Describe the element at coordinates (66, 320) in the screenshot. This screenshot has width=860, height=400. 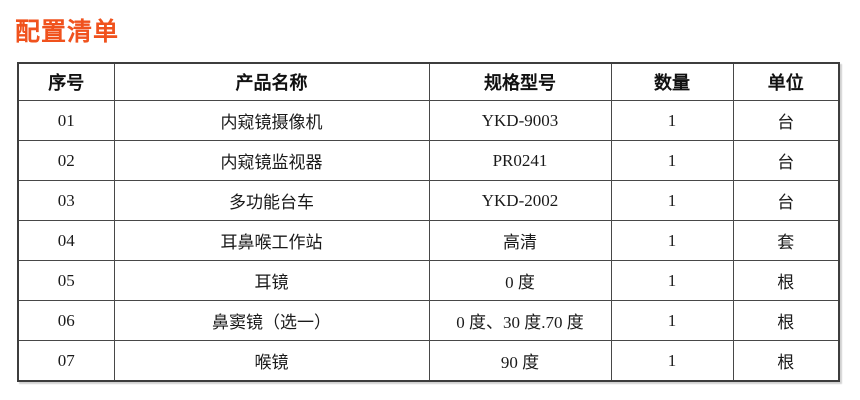
I see `cell-seq: 06` at that location.